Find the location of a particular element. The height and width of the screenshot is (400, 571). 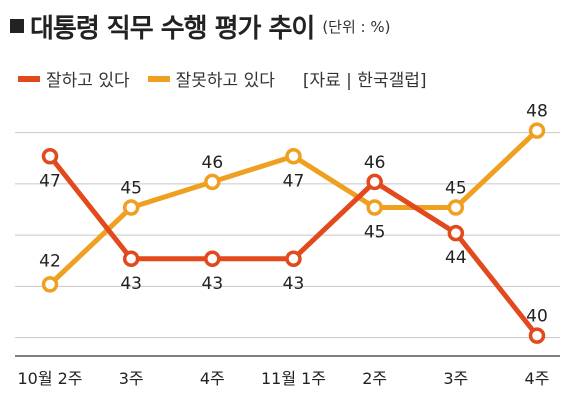

data-label: 40 is located at coordinates (537, 317).